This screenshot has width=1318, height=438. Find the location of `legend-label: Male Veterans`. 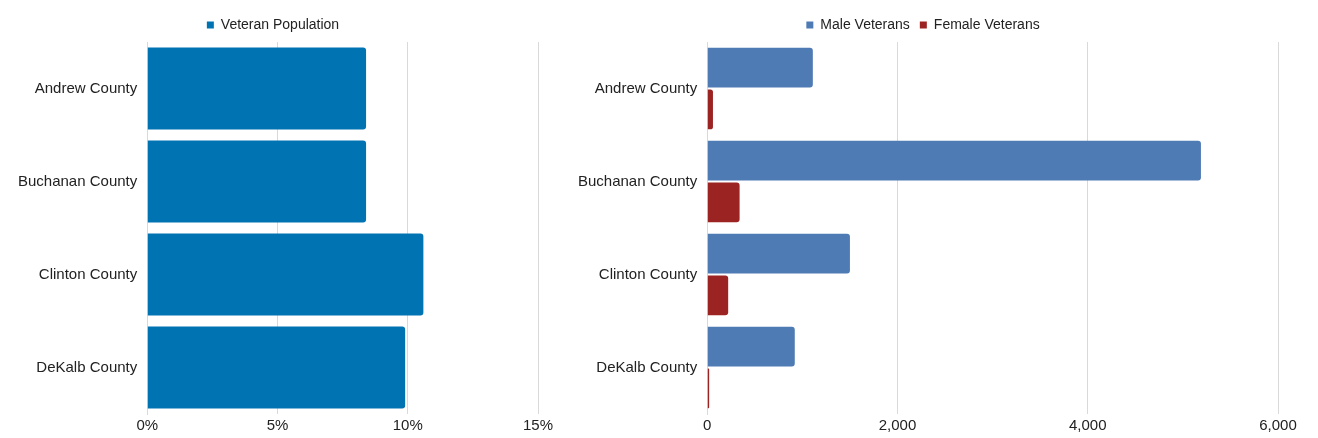

legend-label: Male Veterans is located at coordinates (865, 23).